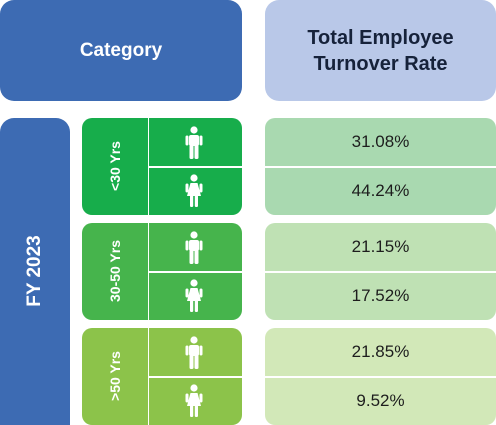 The width and height of the screenshot is (496, 425). I want to click on age-label-cell: 30-50 Yrs, so click(115, 271).